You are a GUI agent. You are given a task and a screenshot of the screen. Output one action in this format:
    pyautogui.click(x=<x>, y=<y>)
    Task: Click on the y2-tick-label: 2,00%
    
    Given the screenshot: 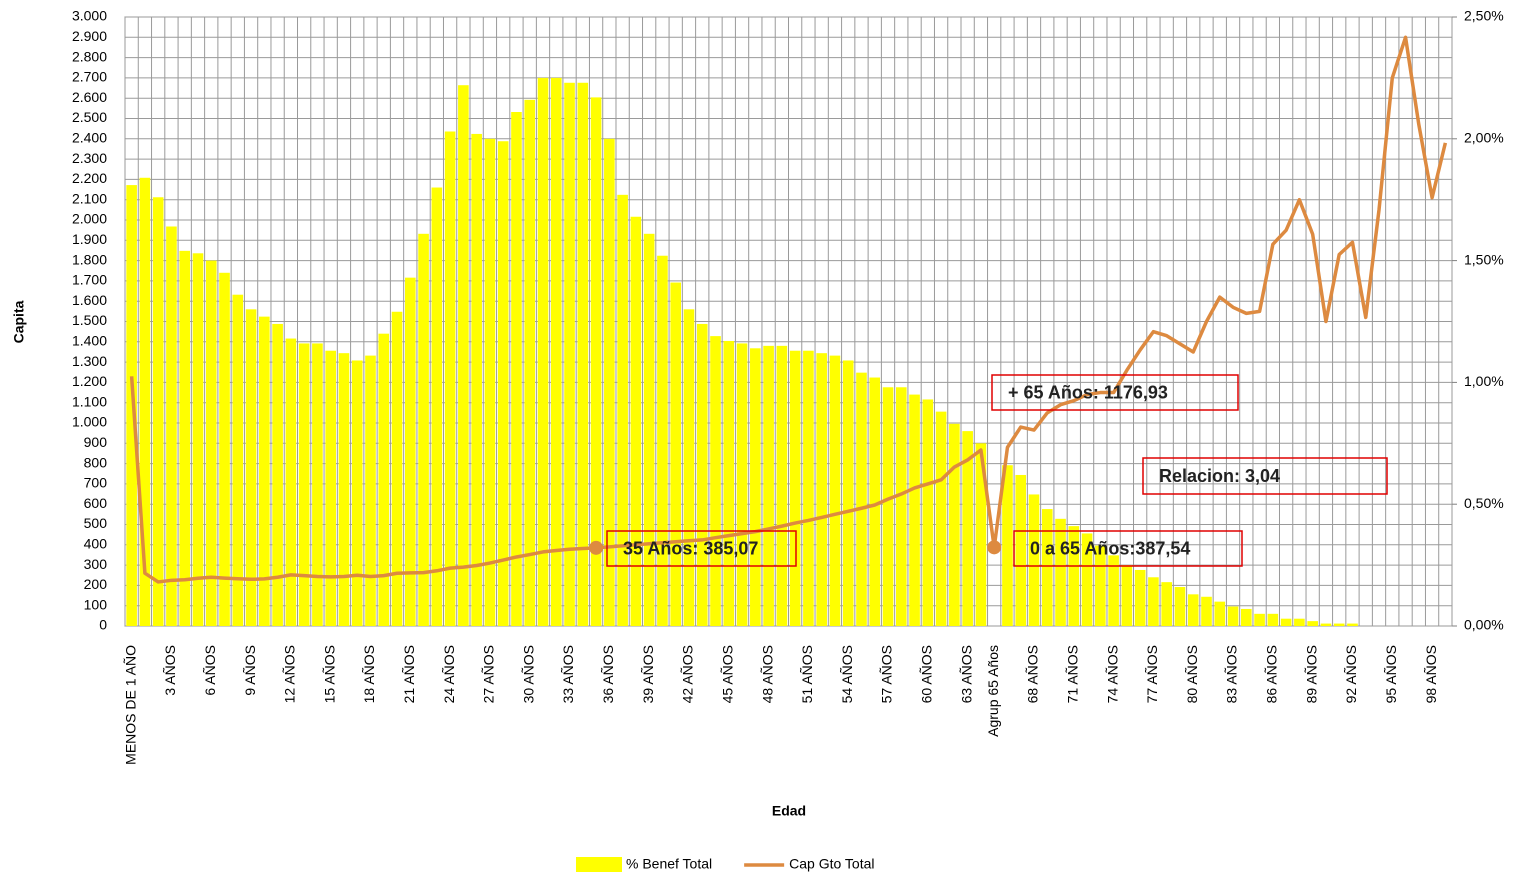 What is the action you would take?
    pyautogui.click(x=1484, y=138)
    